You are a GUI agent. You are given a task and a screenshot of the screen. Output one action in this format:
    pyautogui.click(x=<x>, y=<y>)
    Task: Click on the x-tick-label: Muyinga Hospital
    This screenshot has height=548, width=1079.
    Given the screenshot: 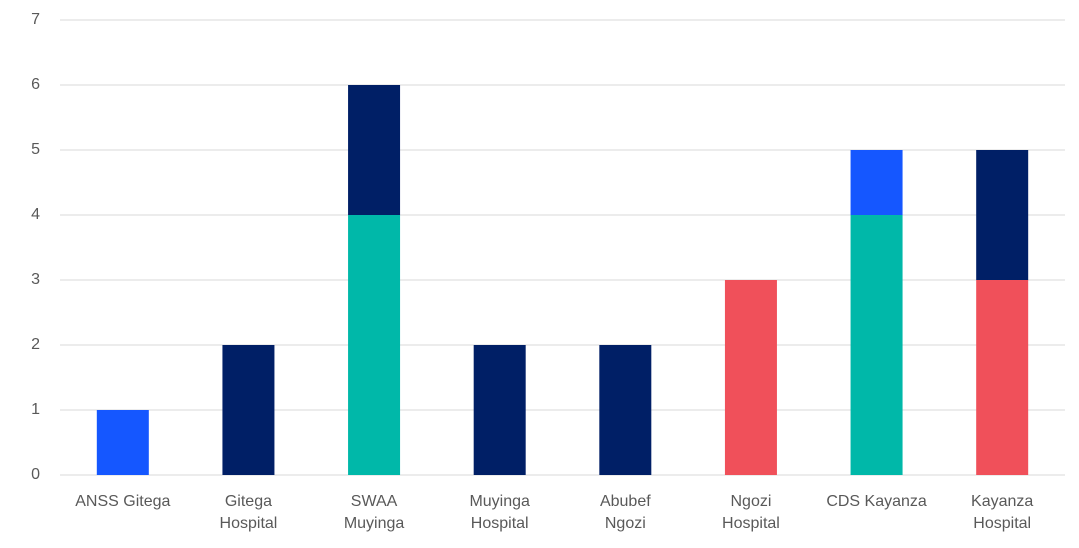 What is the action you would take?
    pyautogui.click(x=499, y=512)
    